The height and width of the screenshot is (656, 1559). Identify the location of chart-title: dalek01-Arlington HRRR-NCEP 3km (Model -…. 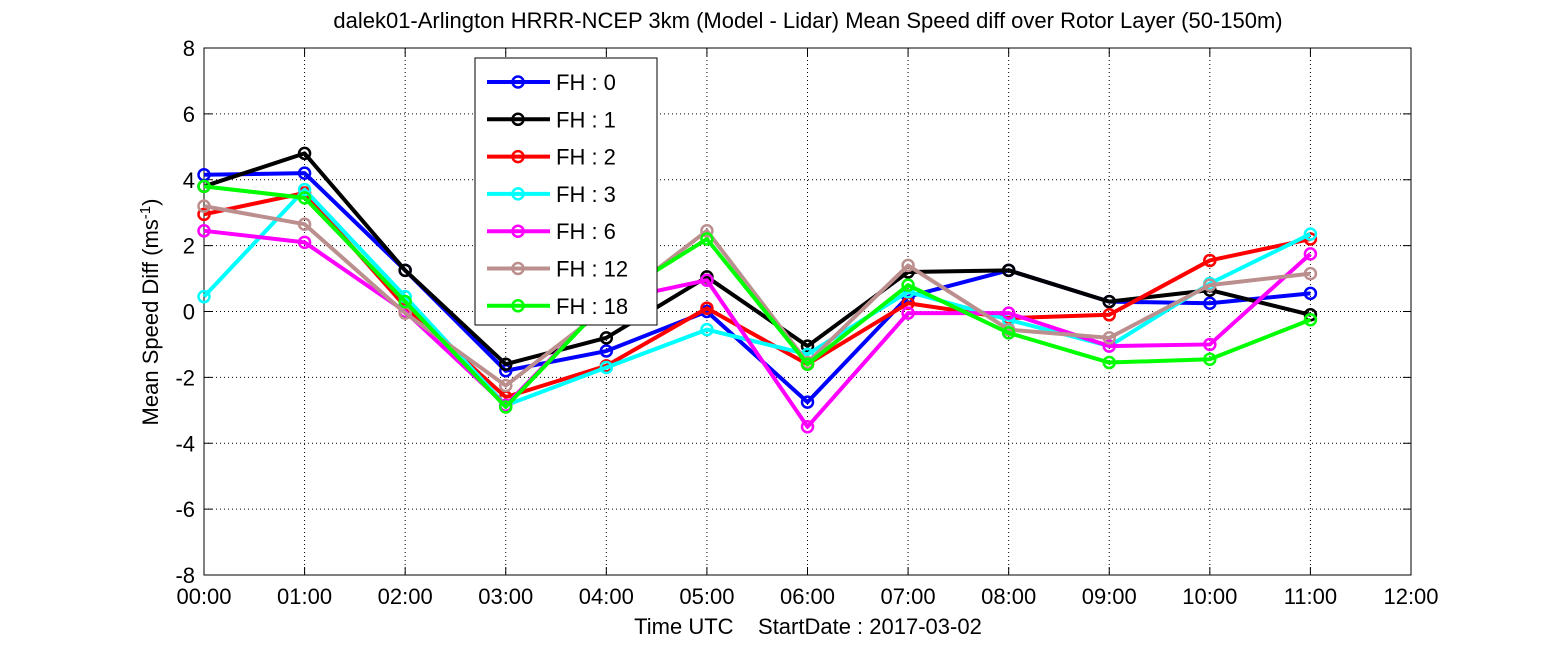
(807, 20).